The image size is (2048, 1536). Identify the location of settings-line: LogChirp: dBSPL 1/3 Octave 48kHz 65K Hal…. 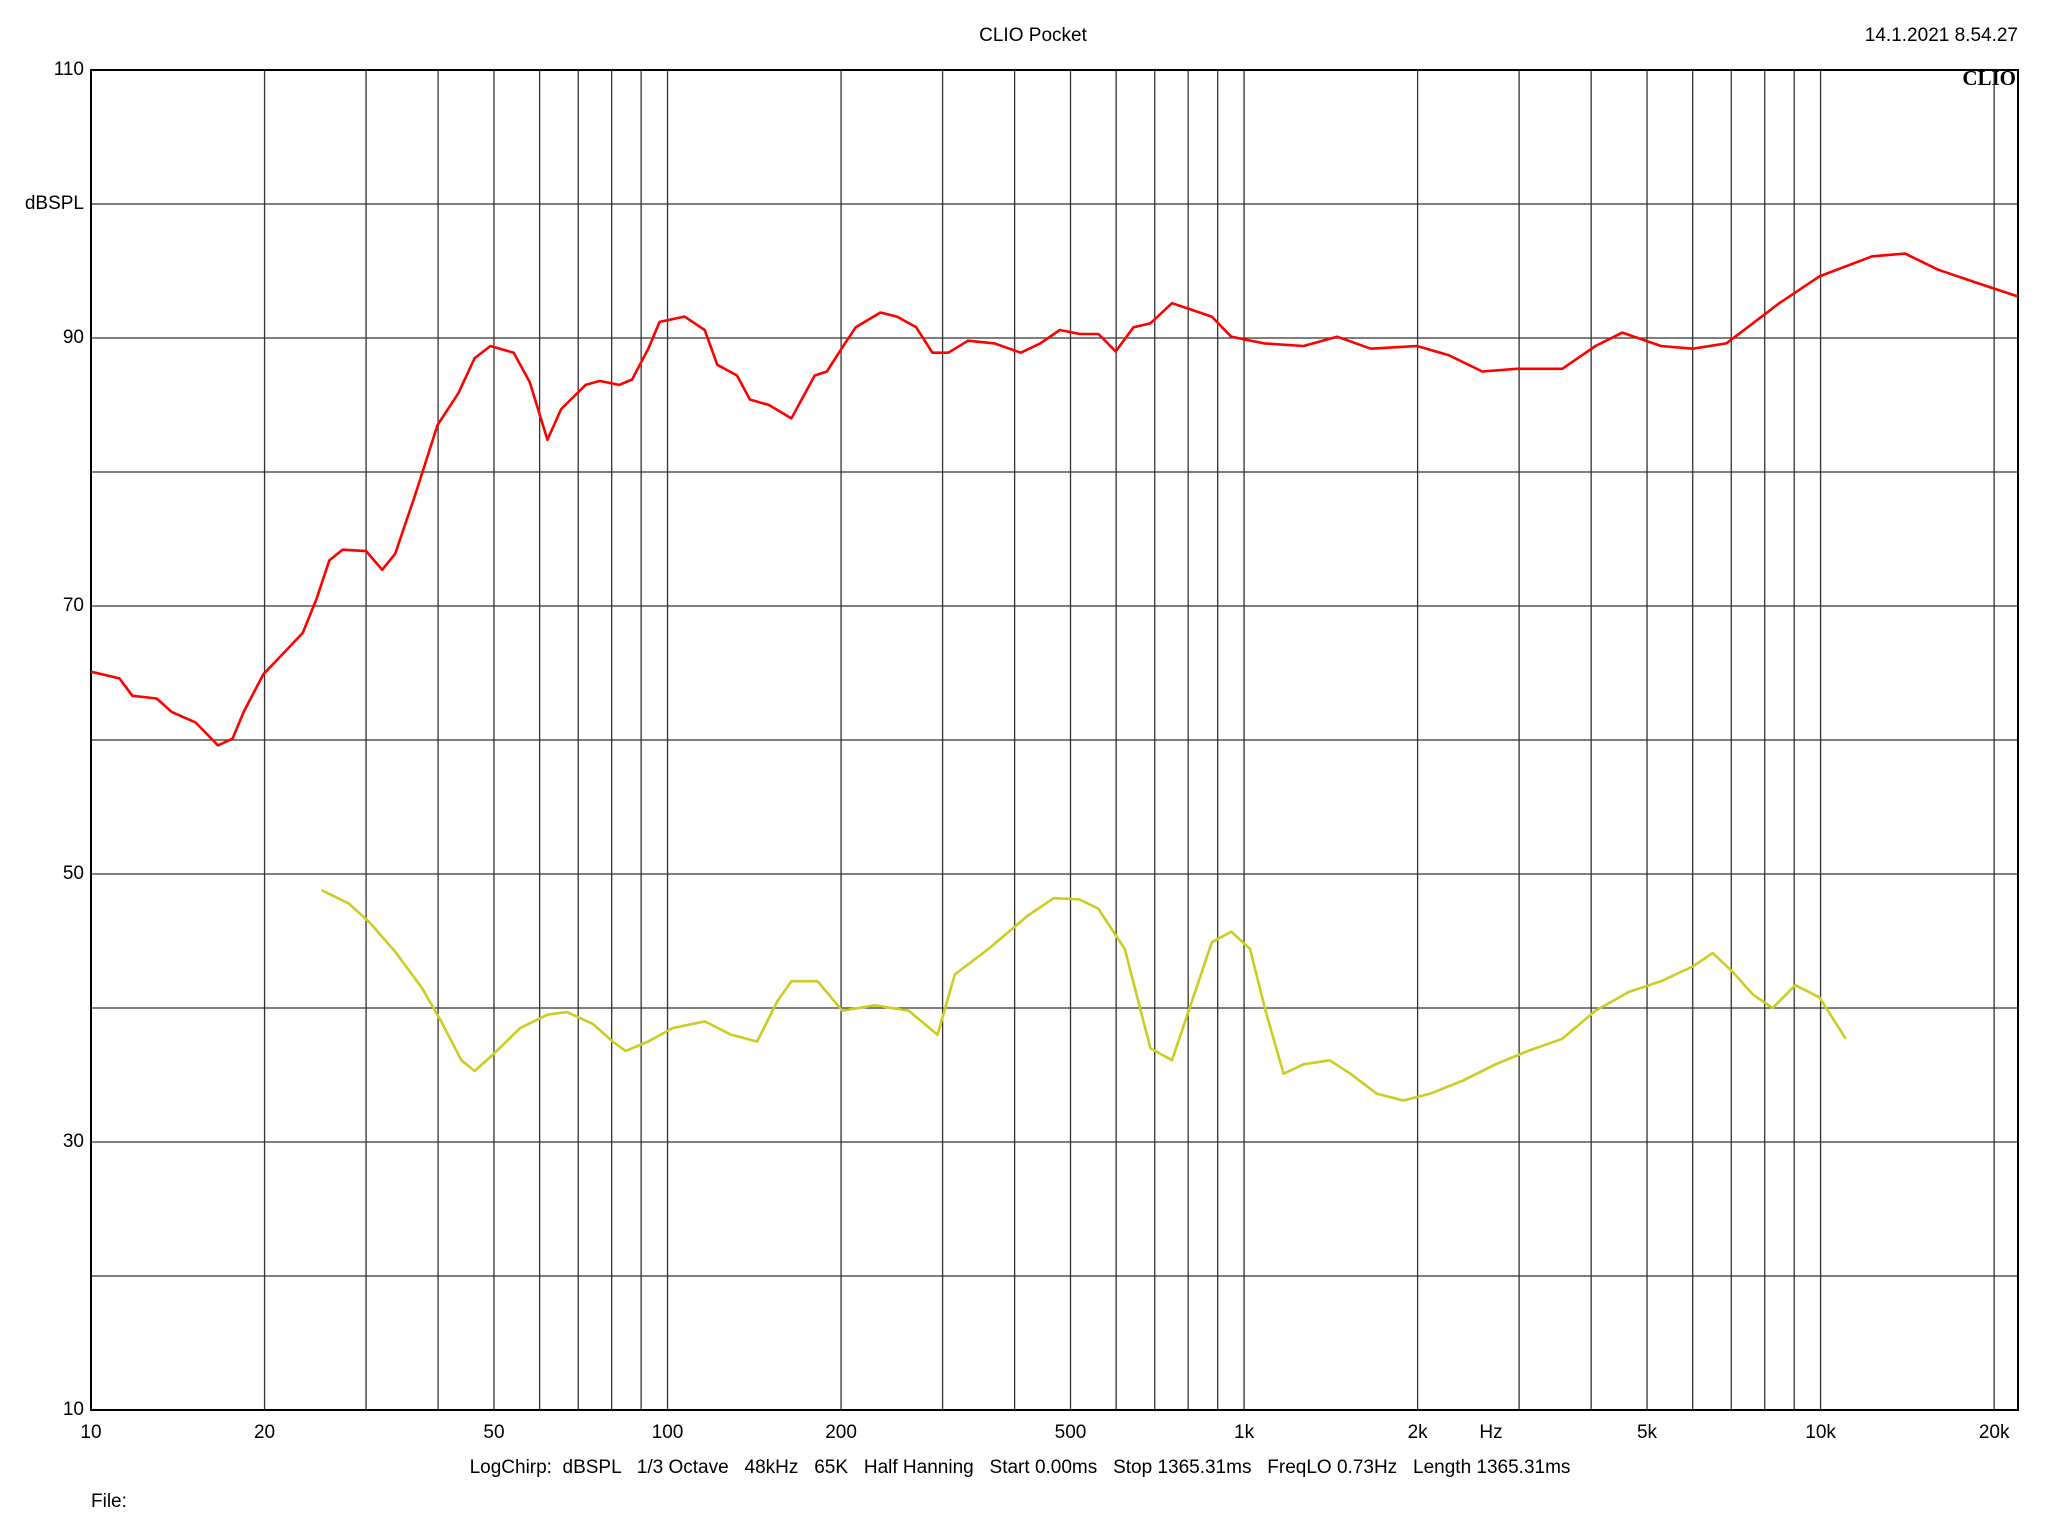
(1020, 1467).